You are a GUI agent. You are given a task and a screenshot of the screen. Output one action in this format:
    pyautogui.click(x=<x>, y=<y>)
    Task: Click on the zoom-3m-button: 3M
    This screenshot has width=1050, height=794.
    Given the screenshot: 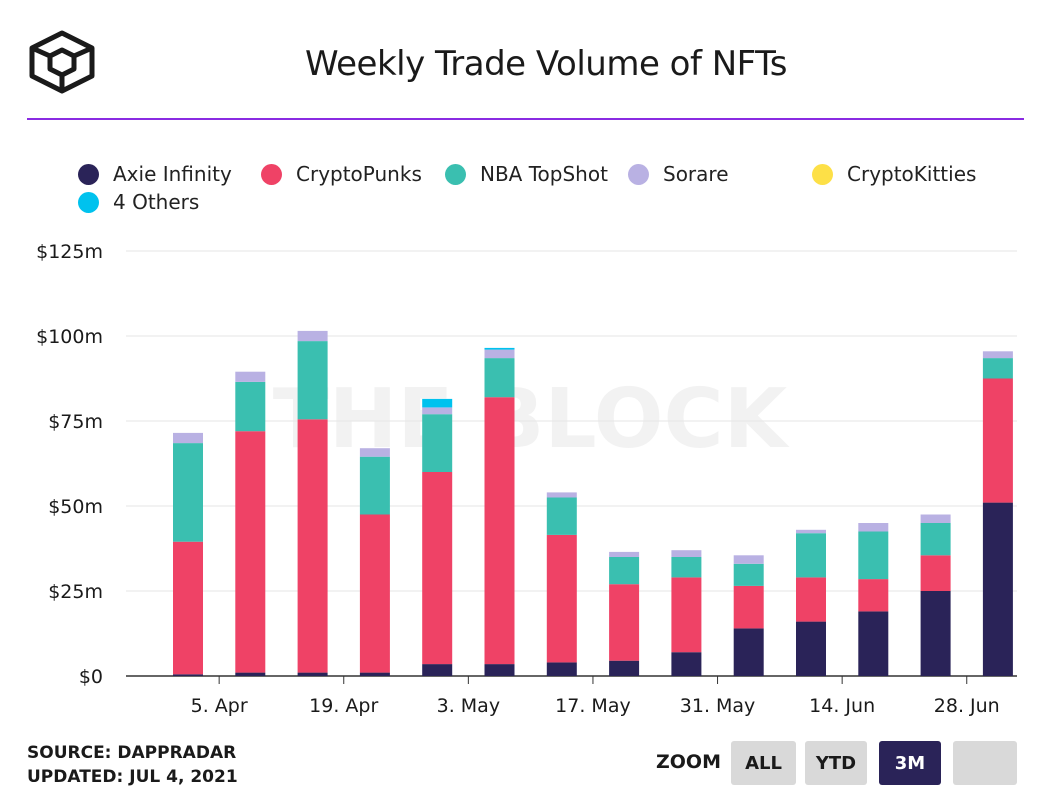 What is the action you would take?
    pyautogui.click(x=910, y=763)
    